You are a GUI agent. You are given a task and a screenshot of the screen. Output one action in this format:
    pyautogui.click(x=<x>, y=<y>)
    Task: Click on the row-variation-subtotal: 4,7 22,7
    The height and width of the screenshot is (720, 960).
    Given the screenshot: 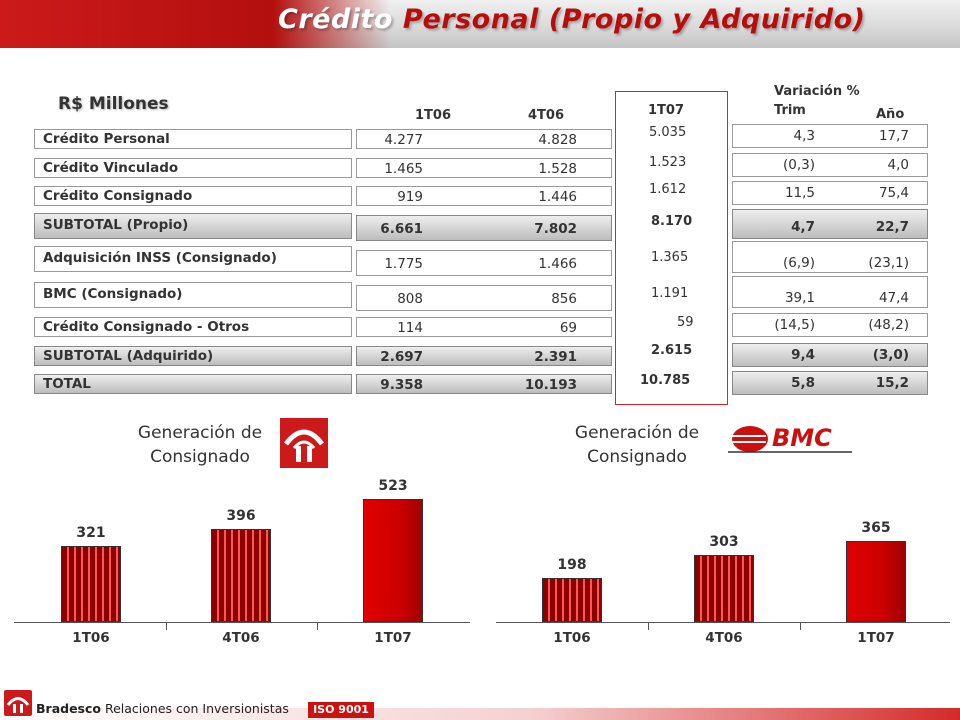 What is the action you would take?
    pyautogui.click(x=830, y=224)
    